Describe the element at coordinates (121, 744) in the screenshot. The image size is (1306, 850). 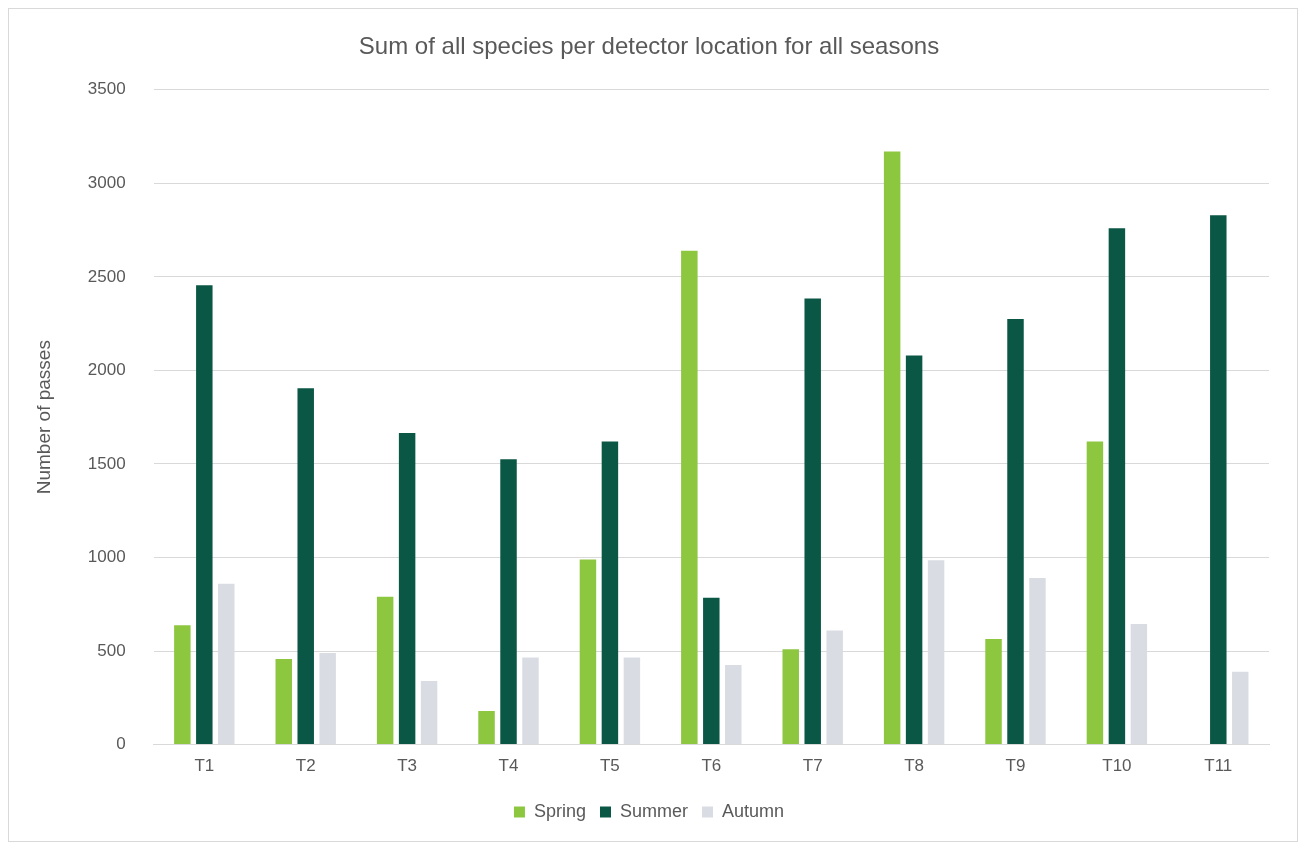
I see `y-tick-label: 0` at that location.